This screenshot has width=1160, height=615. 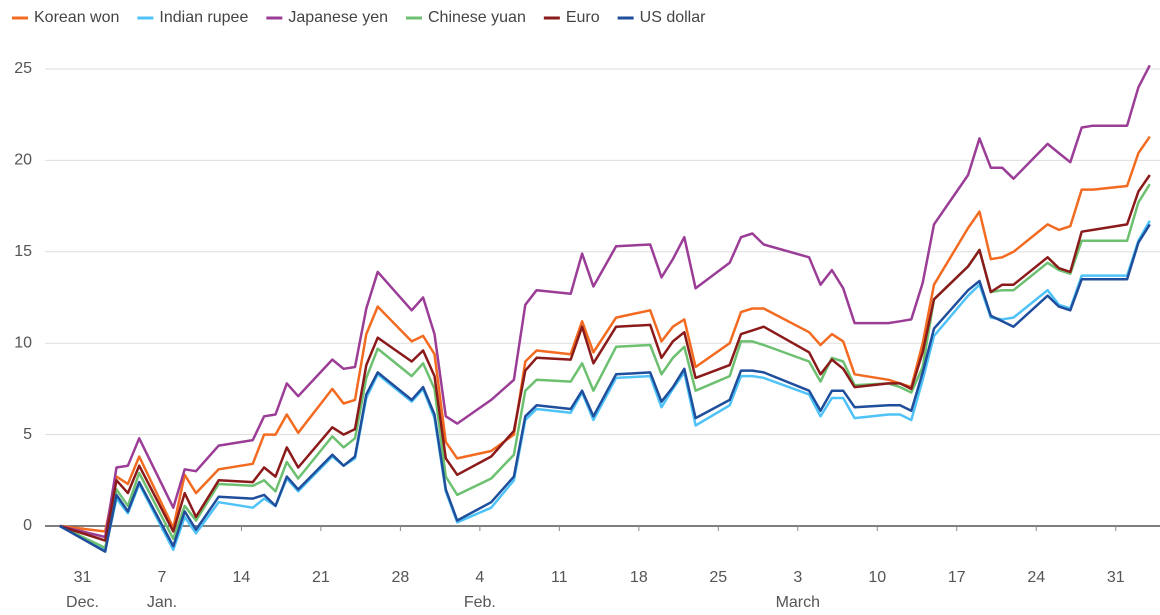 What do you see at coordinates (23, 342) in the screenshot?
I see `y-tick-label: 10` at bounding box center [23, 342].